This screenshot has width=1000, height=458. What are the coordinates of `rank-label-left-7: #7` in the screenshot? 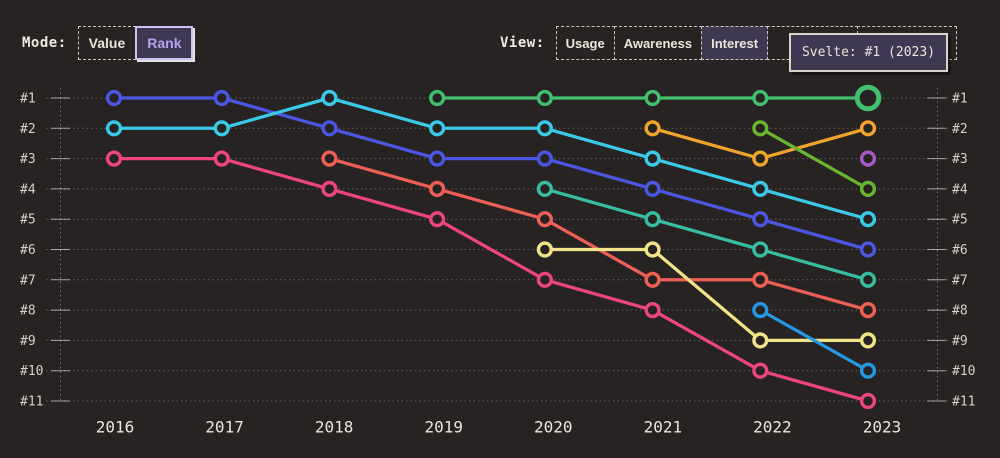 It's located at (28, 280).